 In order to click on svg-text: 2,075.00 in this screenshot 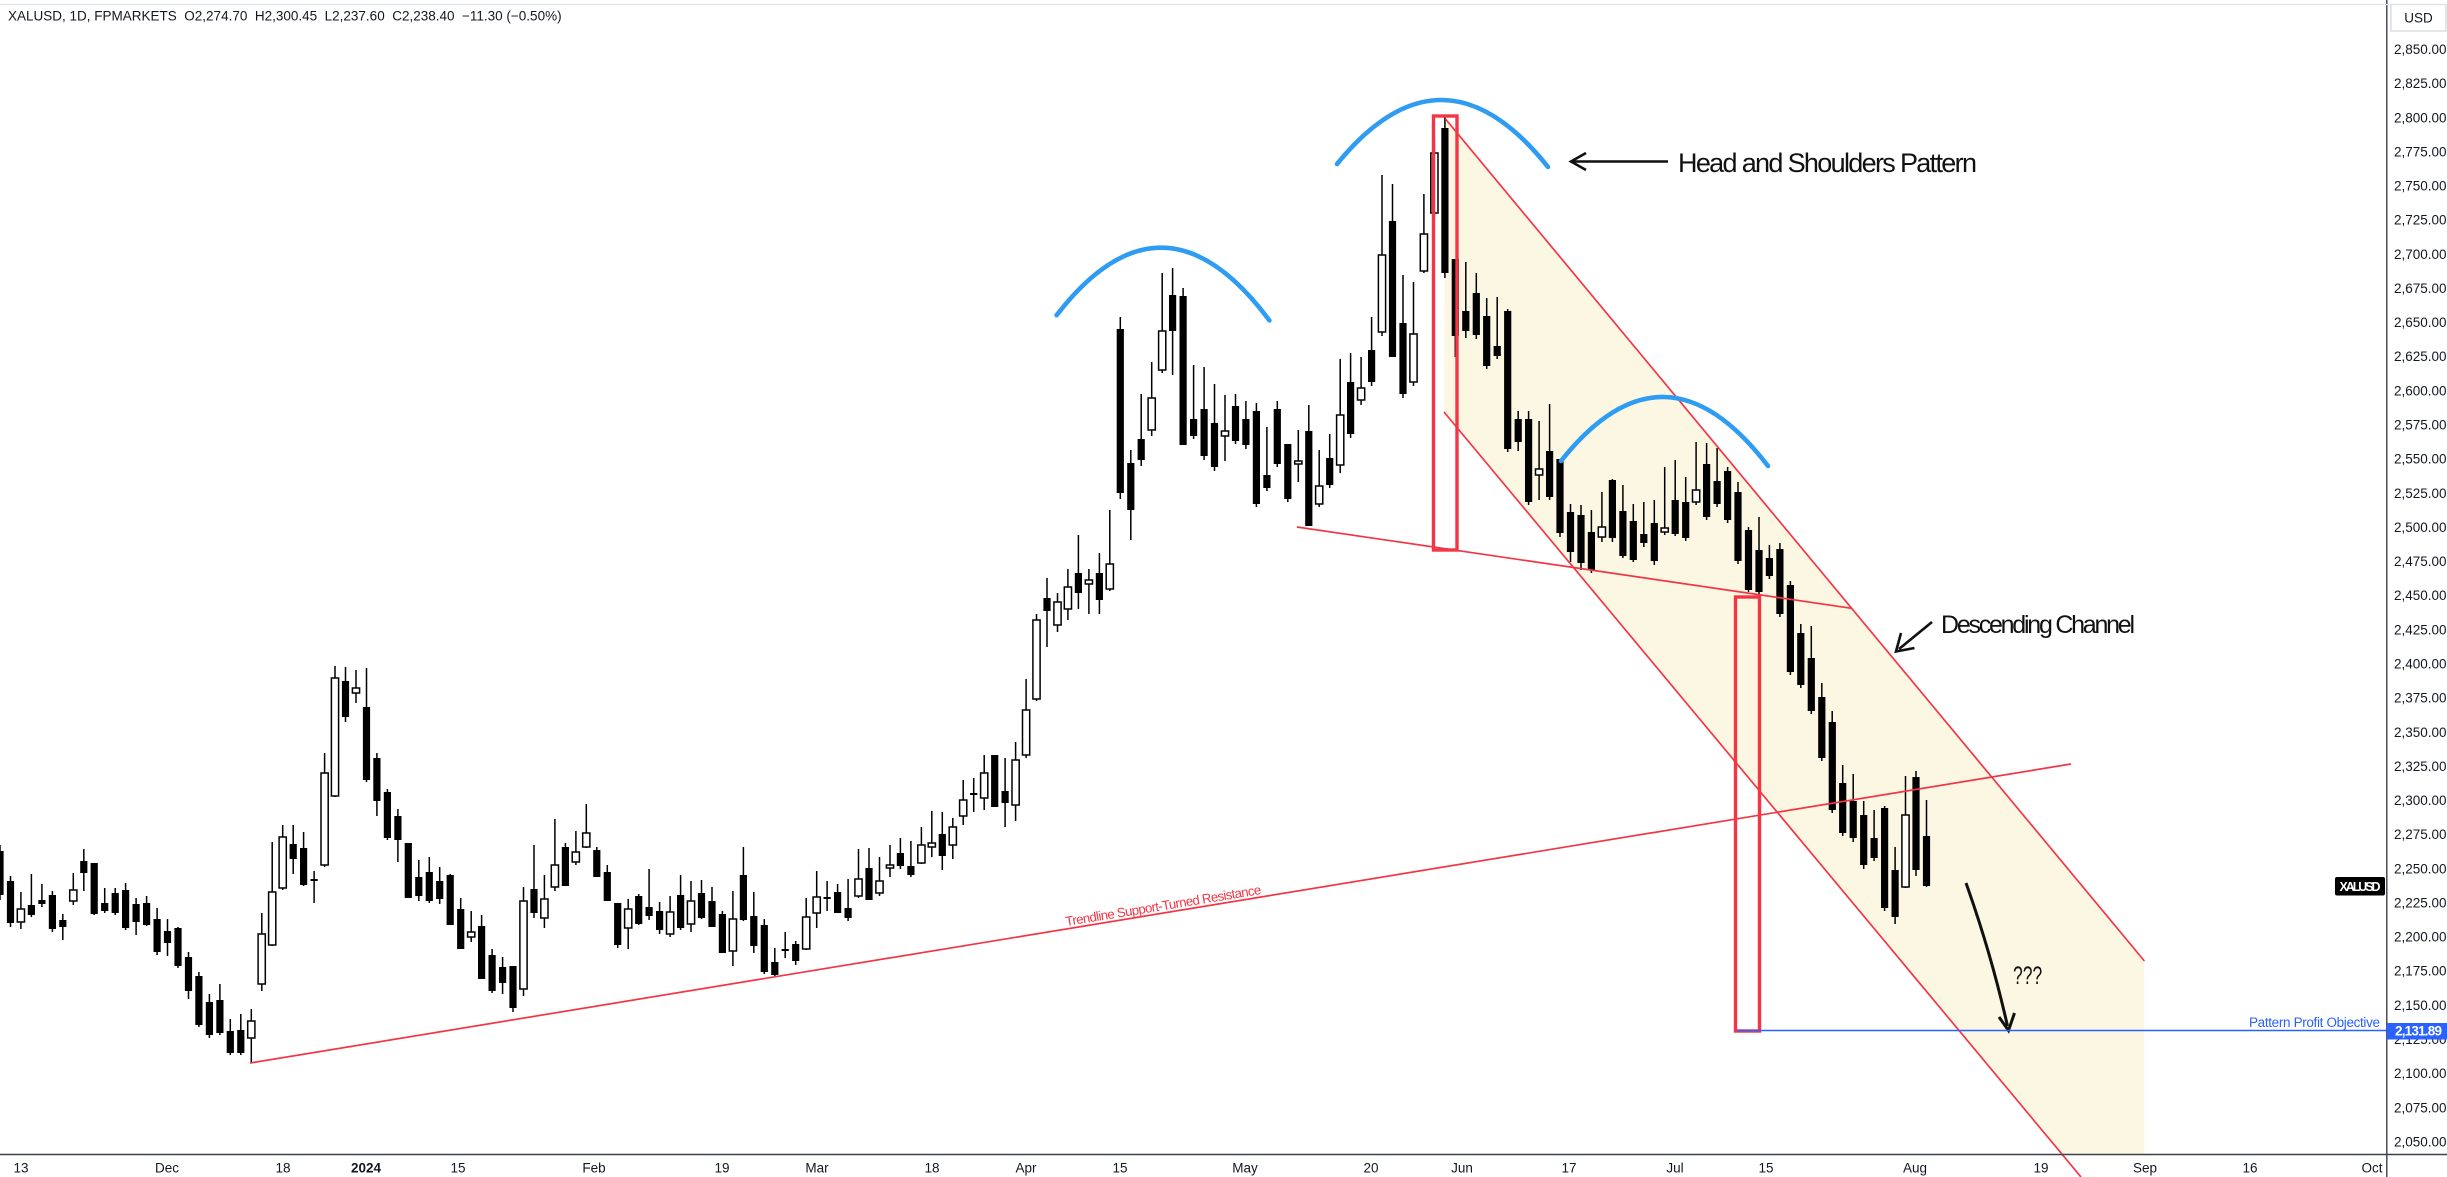, I will do `click(2420, 1107)`.